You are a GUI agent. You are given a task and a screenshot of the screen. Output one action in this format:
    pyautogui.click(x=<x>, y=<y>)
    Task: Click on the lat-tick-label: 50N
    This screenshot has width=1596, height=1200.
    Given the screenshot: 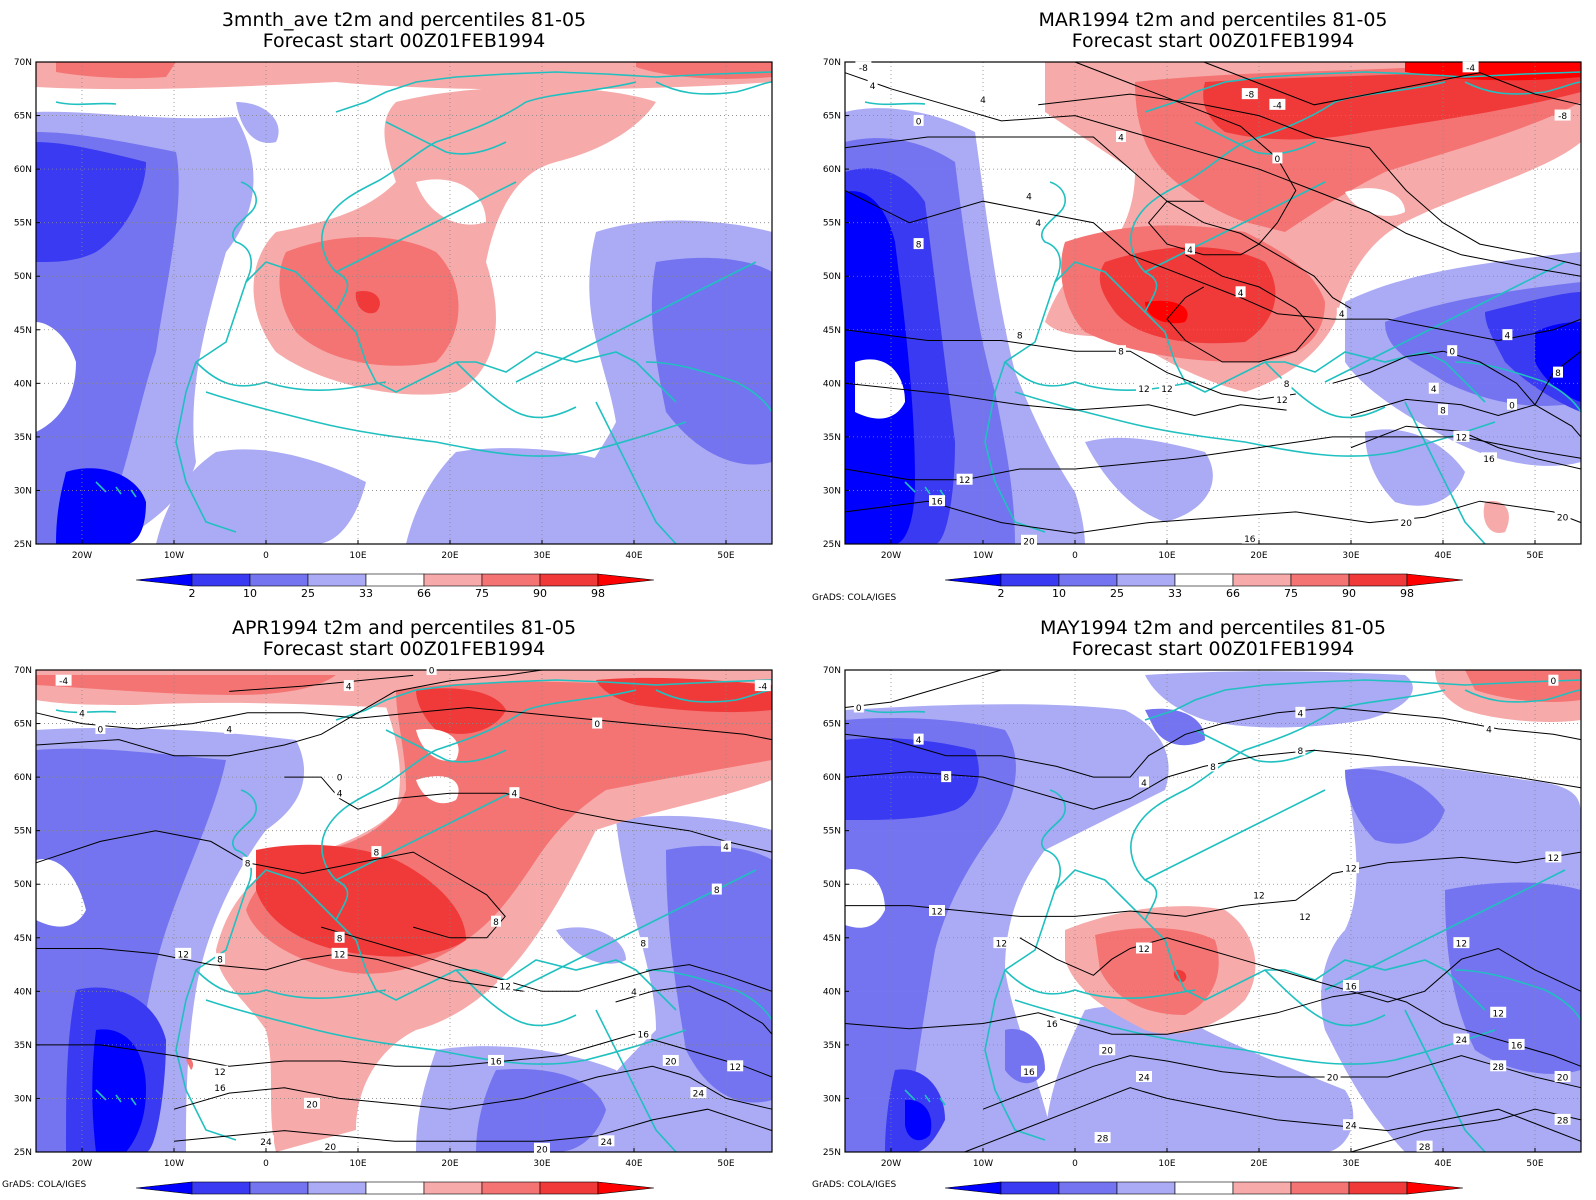 What is the action you would take?
    pyautogui.click(x=832, y=885)
    